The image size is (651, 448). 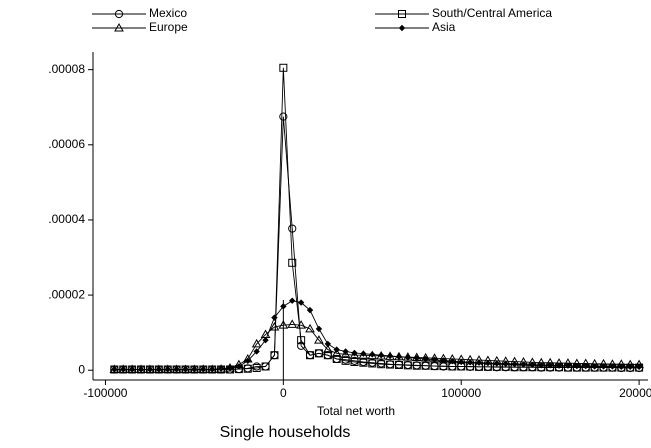 What do you see at coordinates (461, 393) in the screenshot?
I see `x-tick-label: 100000` at bounding box center [461, 393].